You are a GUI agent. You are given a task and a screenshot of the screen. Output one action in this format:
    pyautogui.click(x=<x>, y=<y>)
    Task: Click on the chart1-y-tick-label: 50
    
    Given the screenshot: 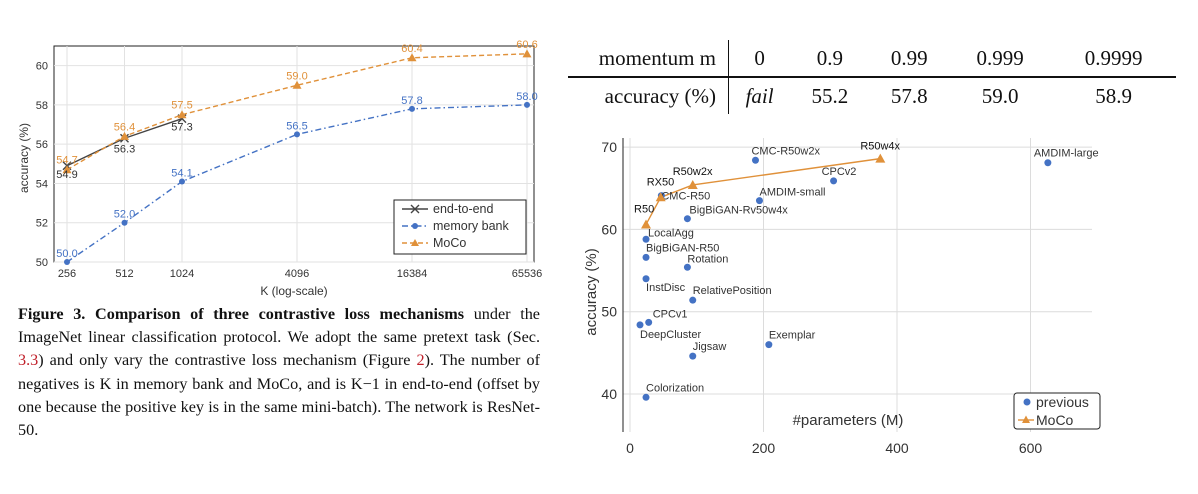 What is the action you would take?
    pyautogui.click(x=42, y=263)
    